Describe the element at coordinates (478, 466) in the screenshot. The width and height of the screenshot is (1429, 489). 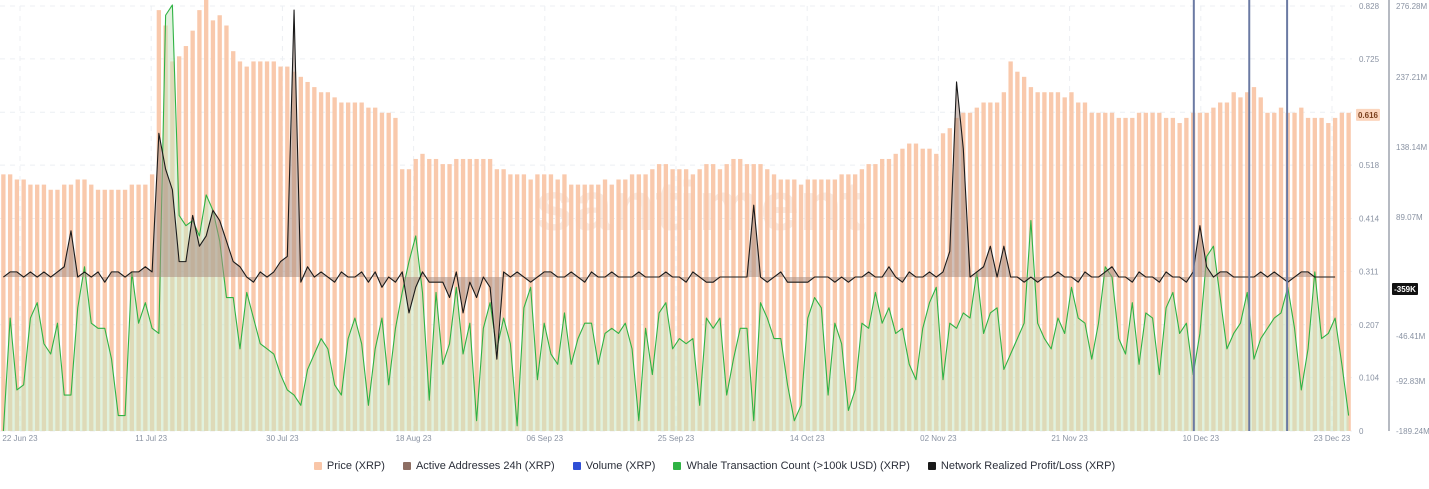
I see `legend-item-active-addresses: Active Addresses 24h (XRP)` at that location.